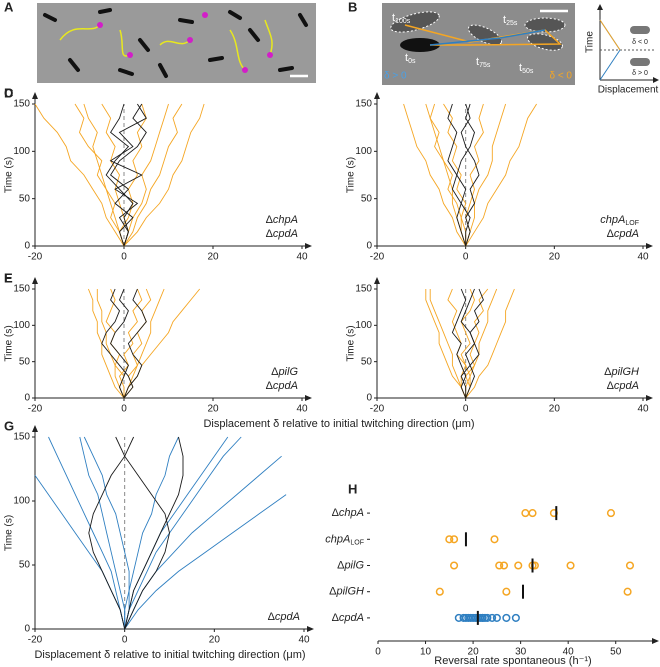 The image size is (660, 667). Describe the element at coordinates (9, 343) in the screenshot. I see `y-axis-label: Time (s)` at that location.